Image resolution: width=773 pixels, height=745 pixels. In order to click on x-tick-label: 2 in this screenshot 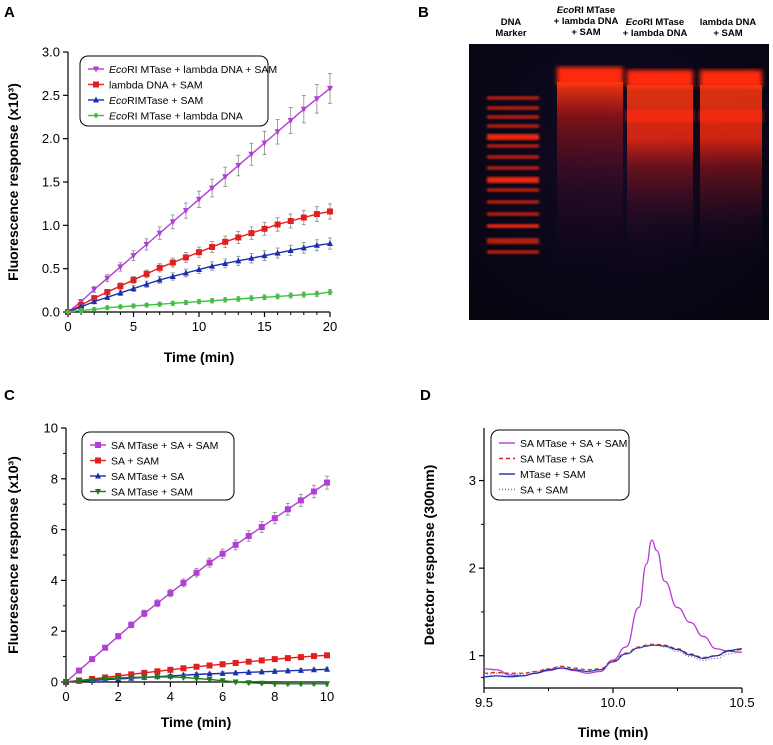, I will do `click(118, 696)`.